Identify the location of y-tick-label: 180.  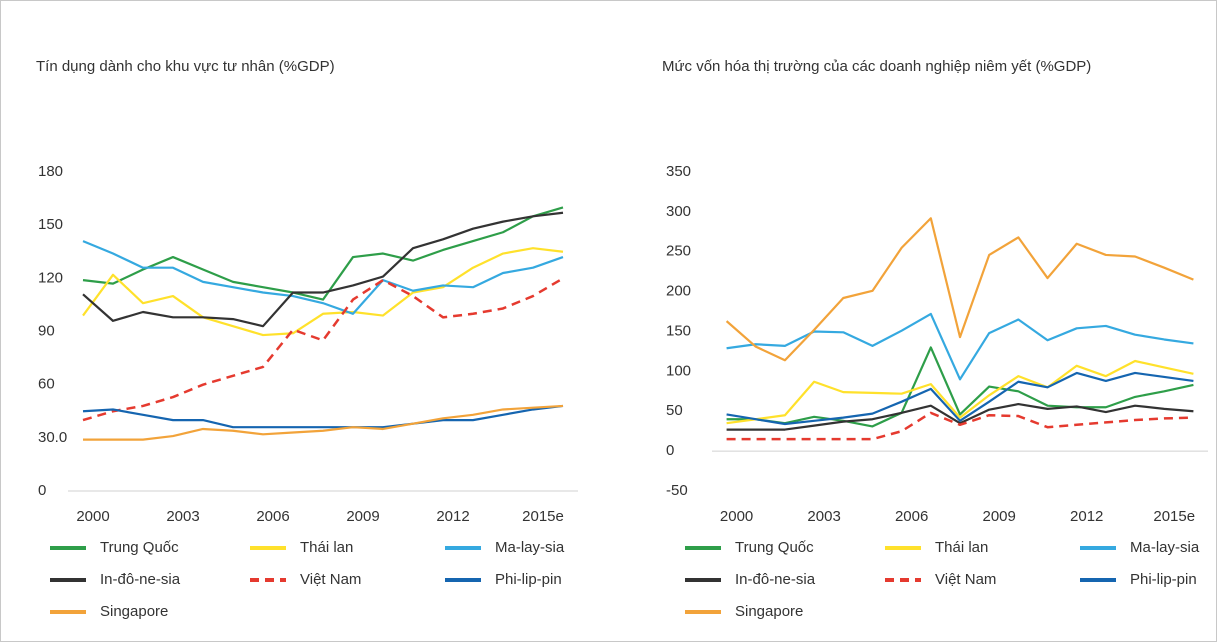
(50, 171).